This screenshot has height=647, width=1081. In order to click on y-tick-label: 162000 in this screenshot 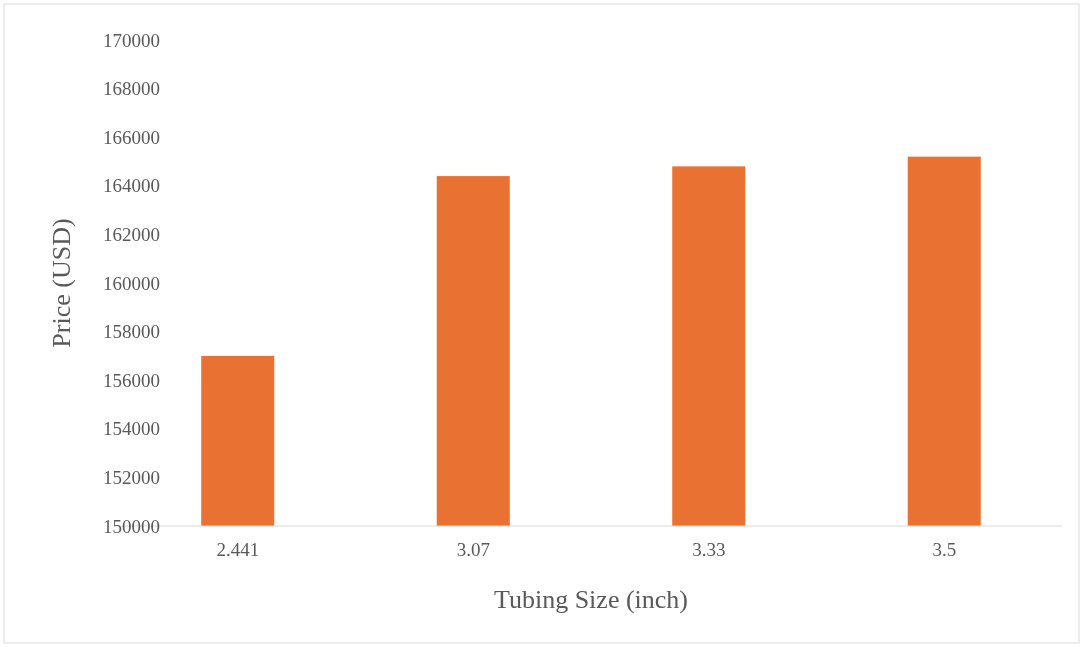, I will do `click(131, 235)`.